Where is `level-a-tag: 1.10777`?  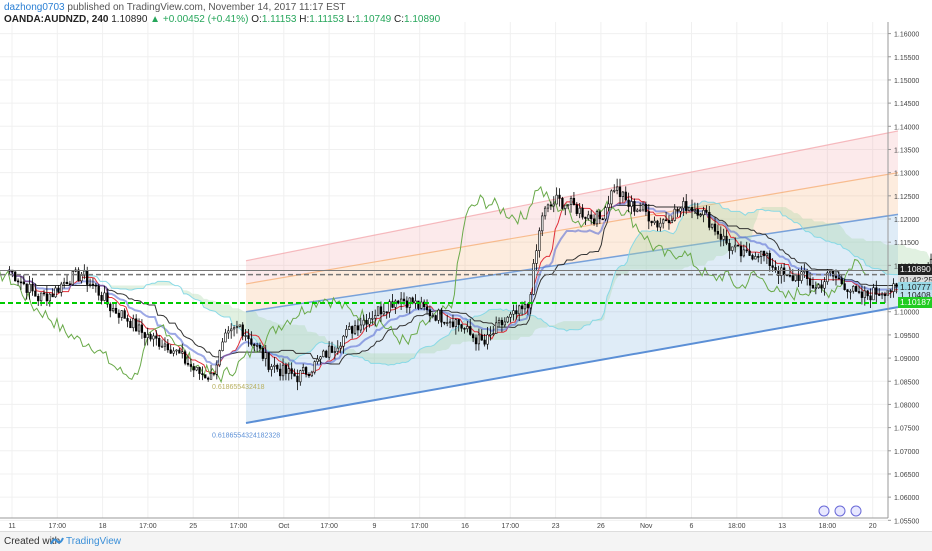 level-a-tag: 1.10777 is located at coordinates (915, 287).